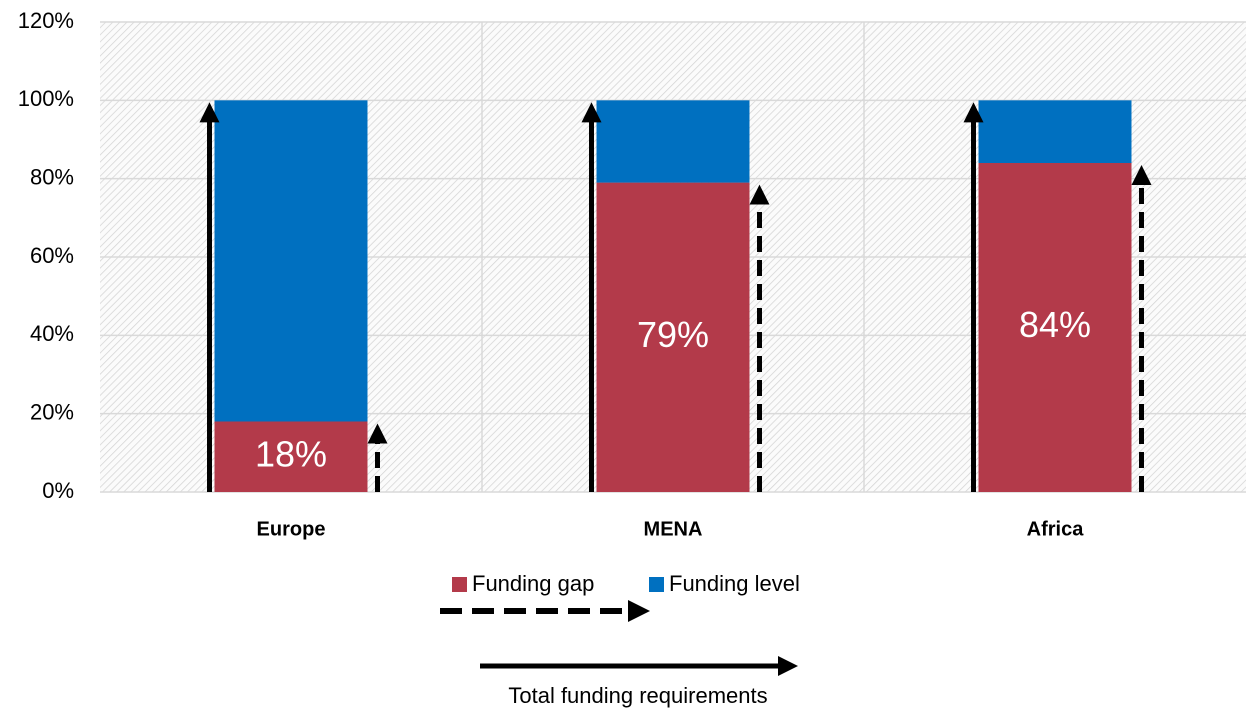  Describe the element at coordinates (533, 583) in the screenshot. I see `legend-label: Funding gap` at that location.